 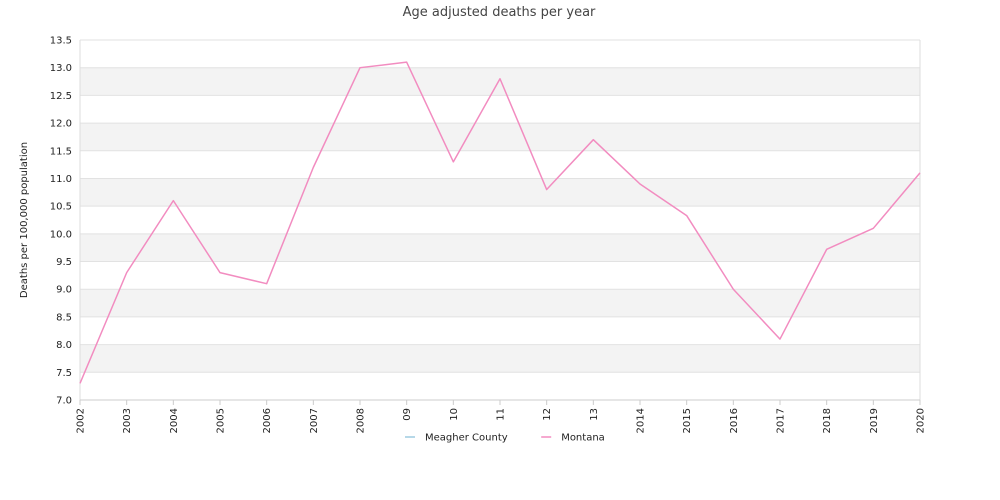 I want to click on legend-label: Montana, so click(x=583, y=438).